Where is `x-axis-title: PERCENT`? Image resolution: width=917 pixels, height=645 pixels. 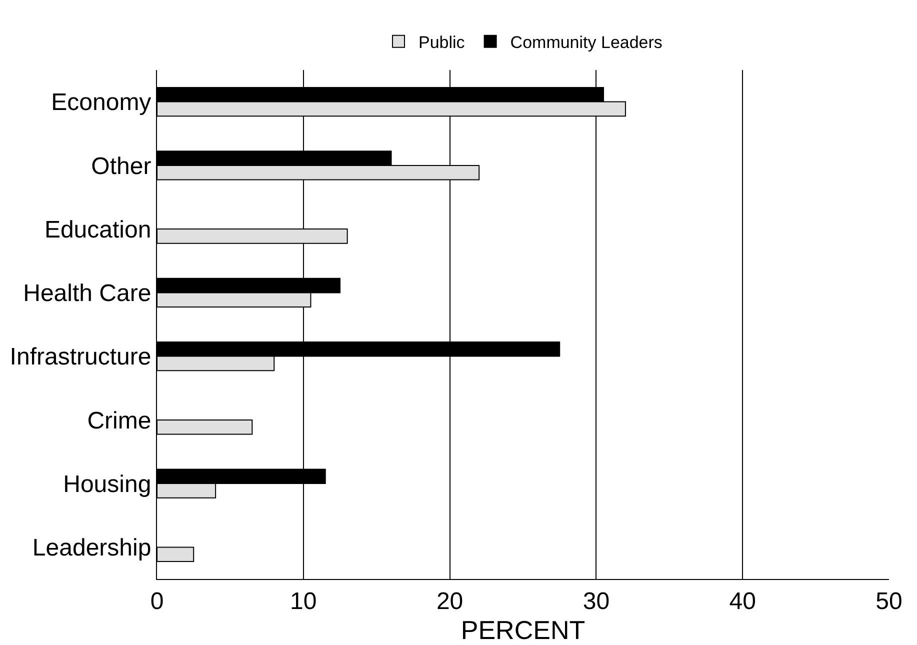
x-axis-title: PERCENT is located at coordinates (523, 629).